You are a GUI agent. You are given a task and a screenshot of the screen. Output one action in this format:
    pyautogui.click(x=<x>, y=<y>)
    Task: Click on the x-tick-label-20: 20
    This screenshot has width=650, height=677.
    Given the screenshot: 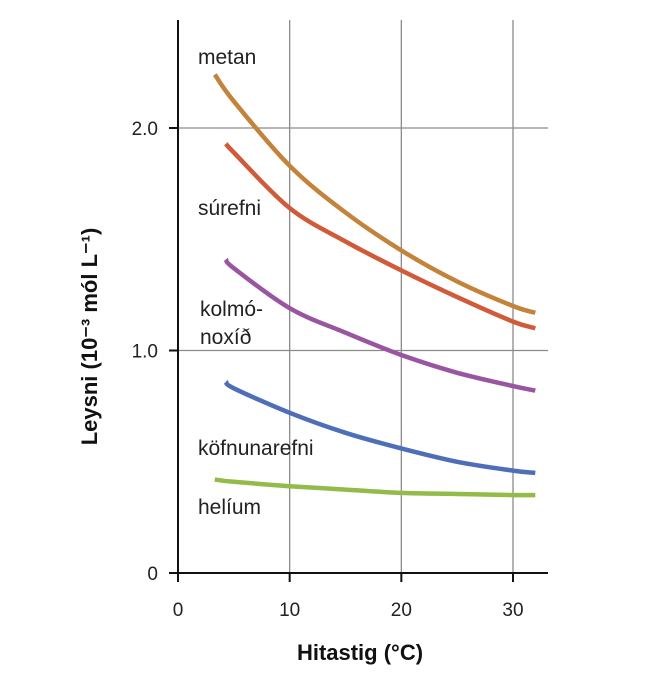 What is the action you would take?
    pyautogui.click(x=401, y=610)
    